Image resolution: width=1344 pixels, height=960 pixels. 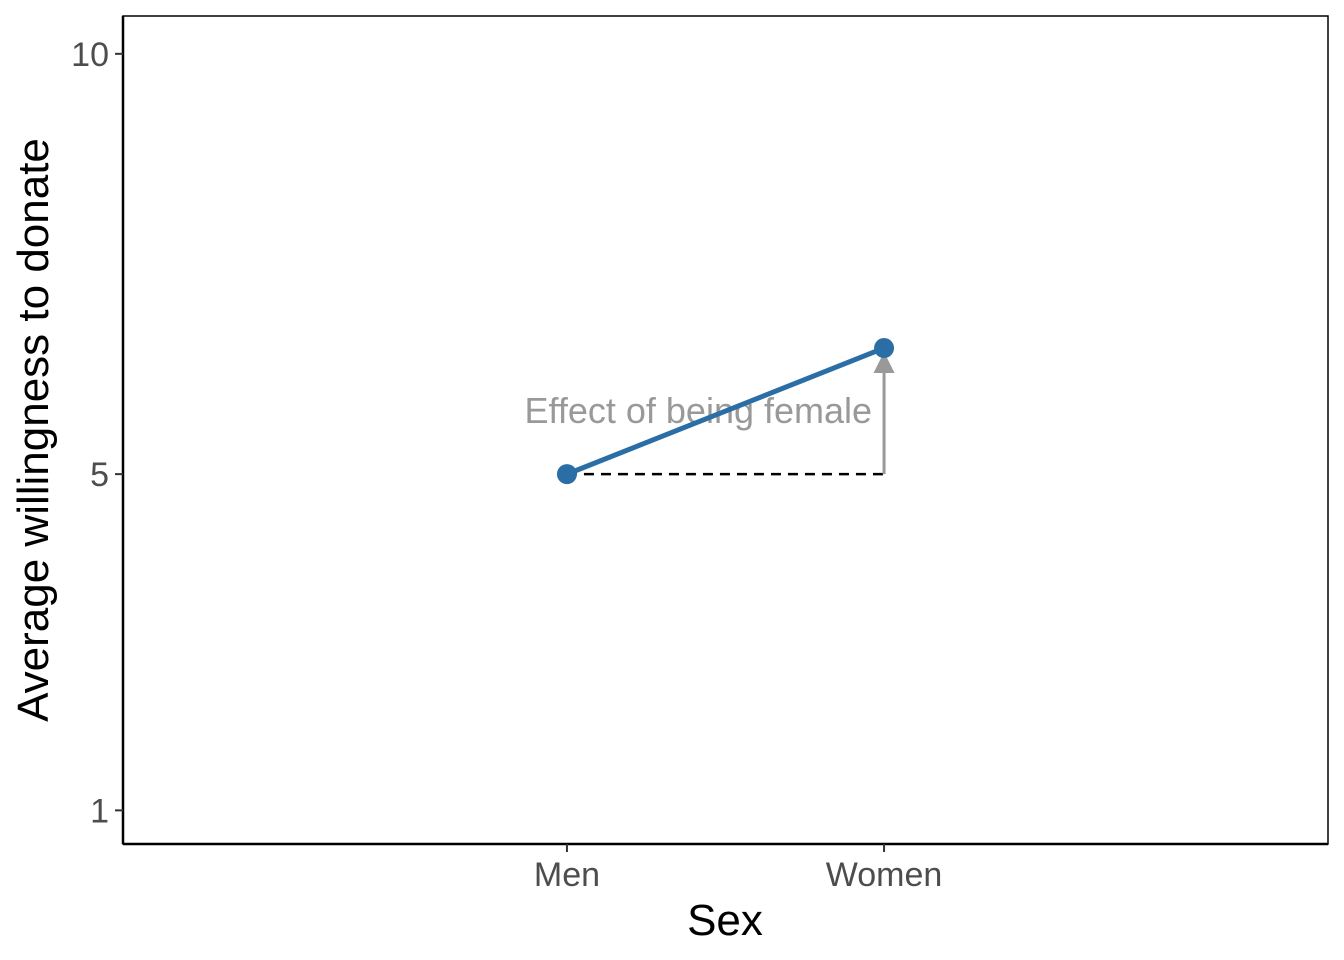 I want to click on y-axis-title: Average willingness to donate, so click(x=33, y=430).